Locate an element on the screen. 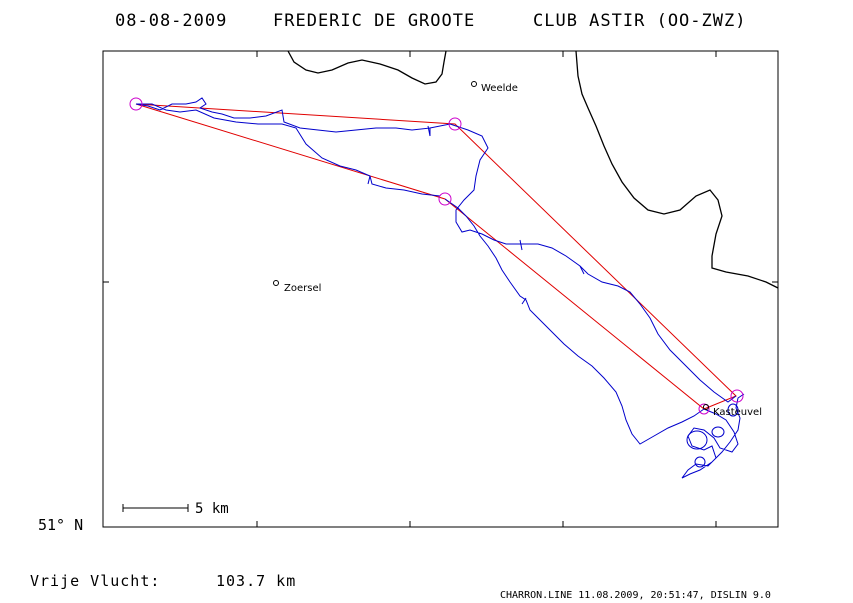  scale-bar: 5 km is located at coordinates (175, 509).